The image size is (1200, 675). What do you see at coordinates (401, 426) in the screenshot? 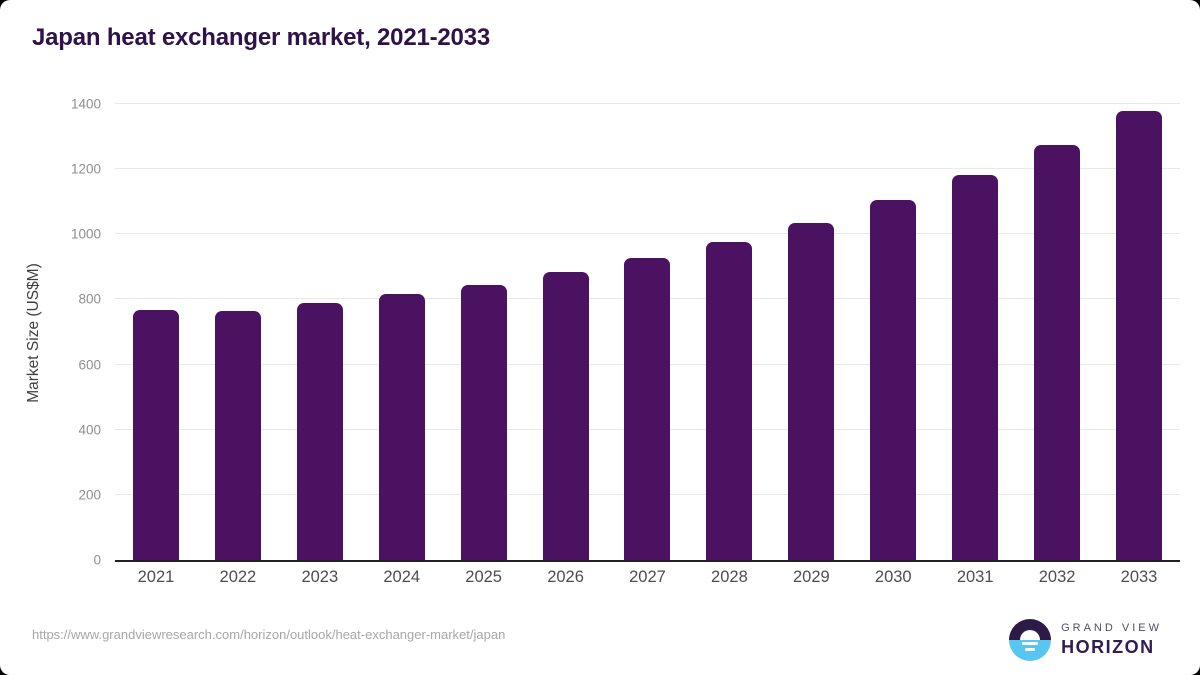
I see `bar-2024` at bounding box center [401, 426].